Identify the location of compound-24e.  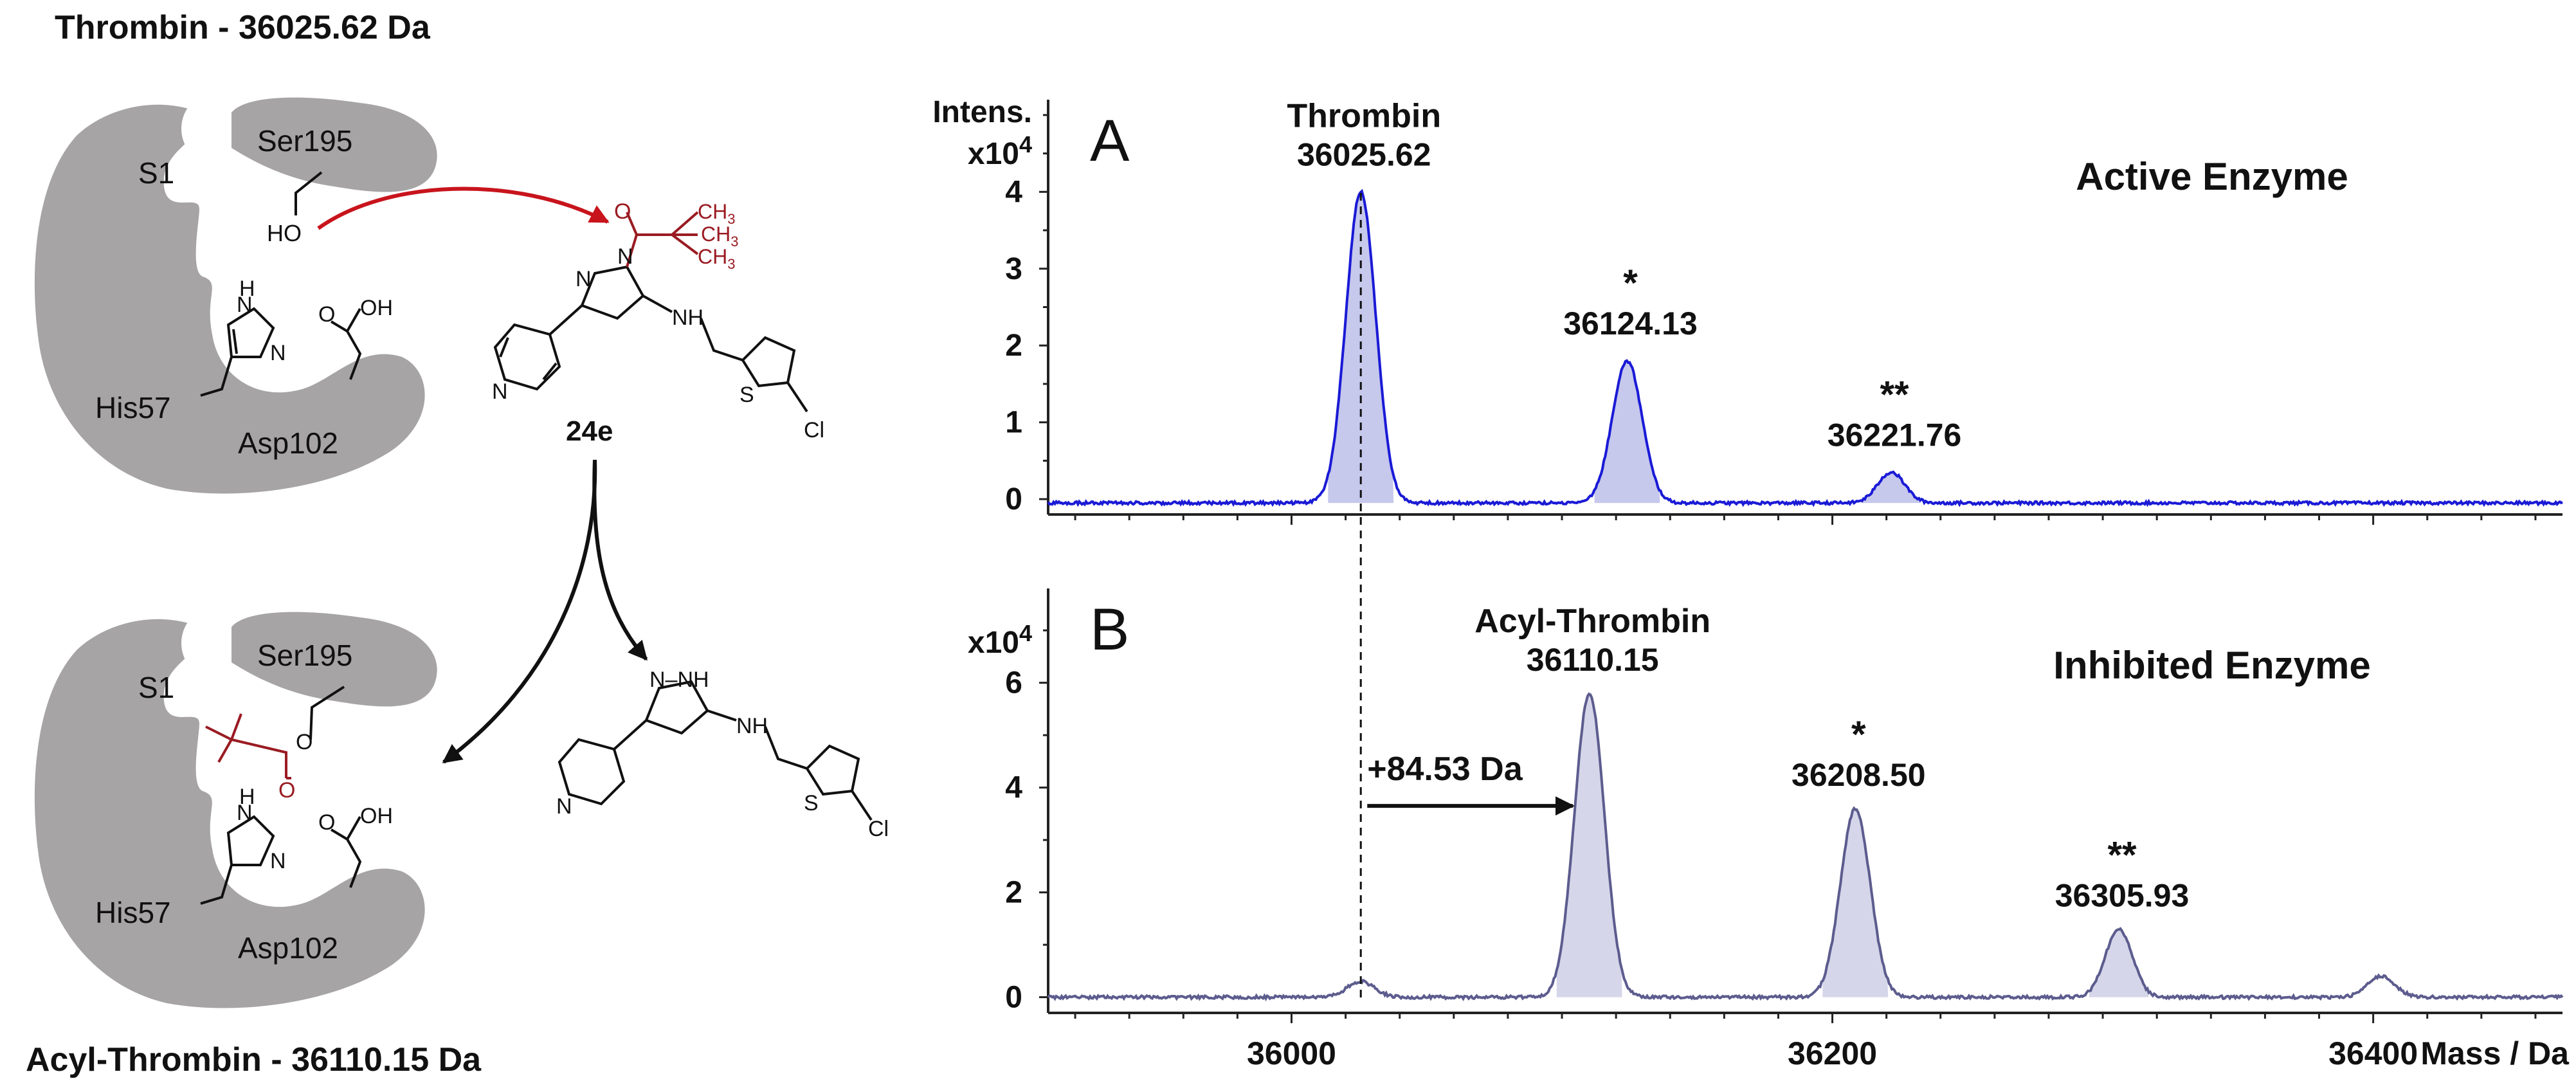
(650, 339).